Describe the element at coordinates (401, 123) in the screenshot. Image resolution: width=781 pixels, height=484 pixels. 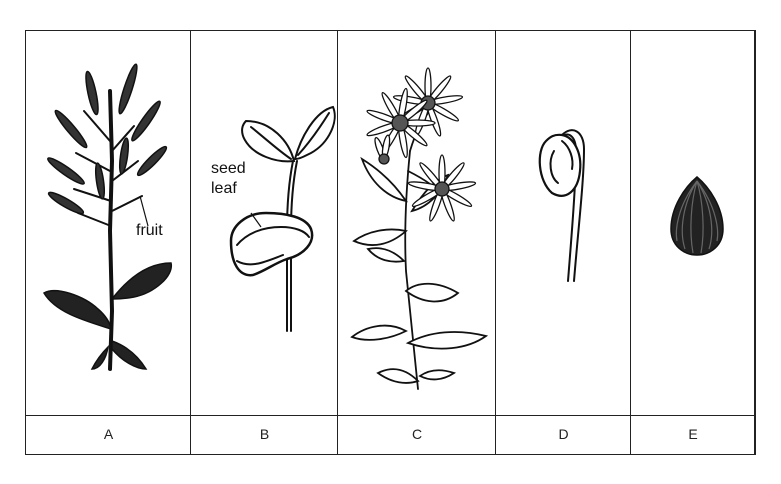
I see `flower-middle` at that location.